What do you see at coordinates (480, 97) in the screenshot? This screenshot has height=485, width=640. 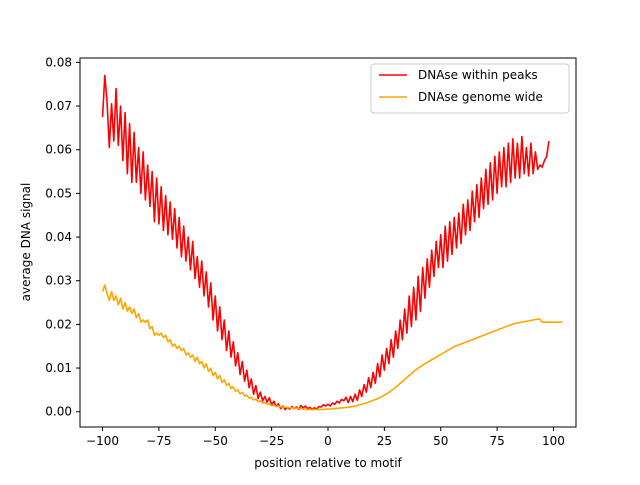 I see `legend-label-dnase-genome-wide: DNAse genome wide` at bounding box center [480, 97].